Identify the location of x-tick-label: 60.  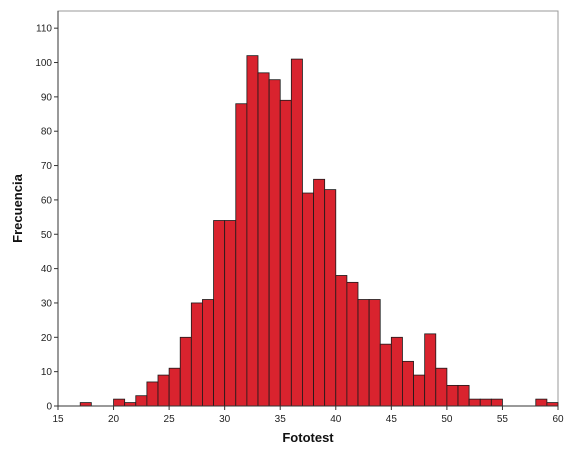
(558, 419).